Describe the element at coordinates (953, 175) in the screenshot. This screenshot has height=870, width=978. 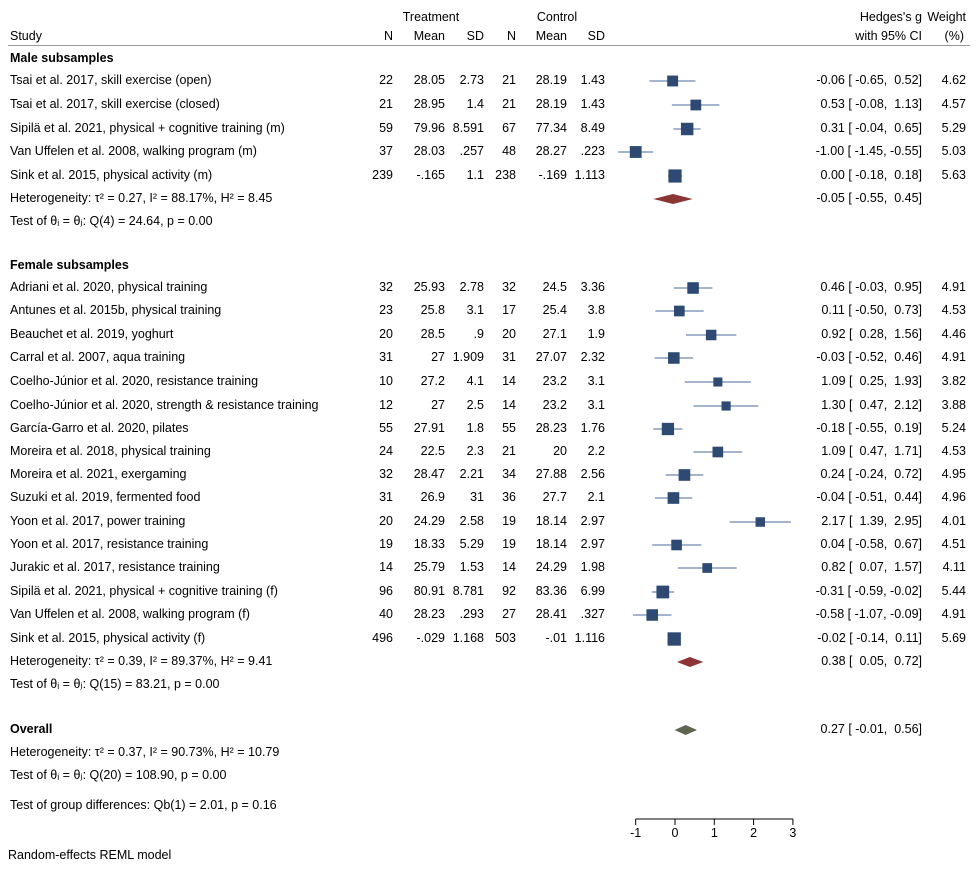
I see `weight: 5.63` at that location.